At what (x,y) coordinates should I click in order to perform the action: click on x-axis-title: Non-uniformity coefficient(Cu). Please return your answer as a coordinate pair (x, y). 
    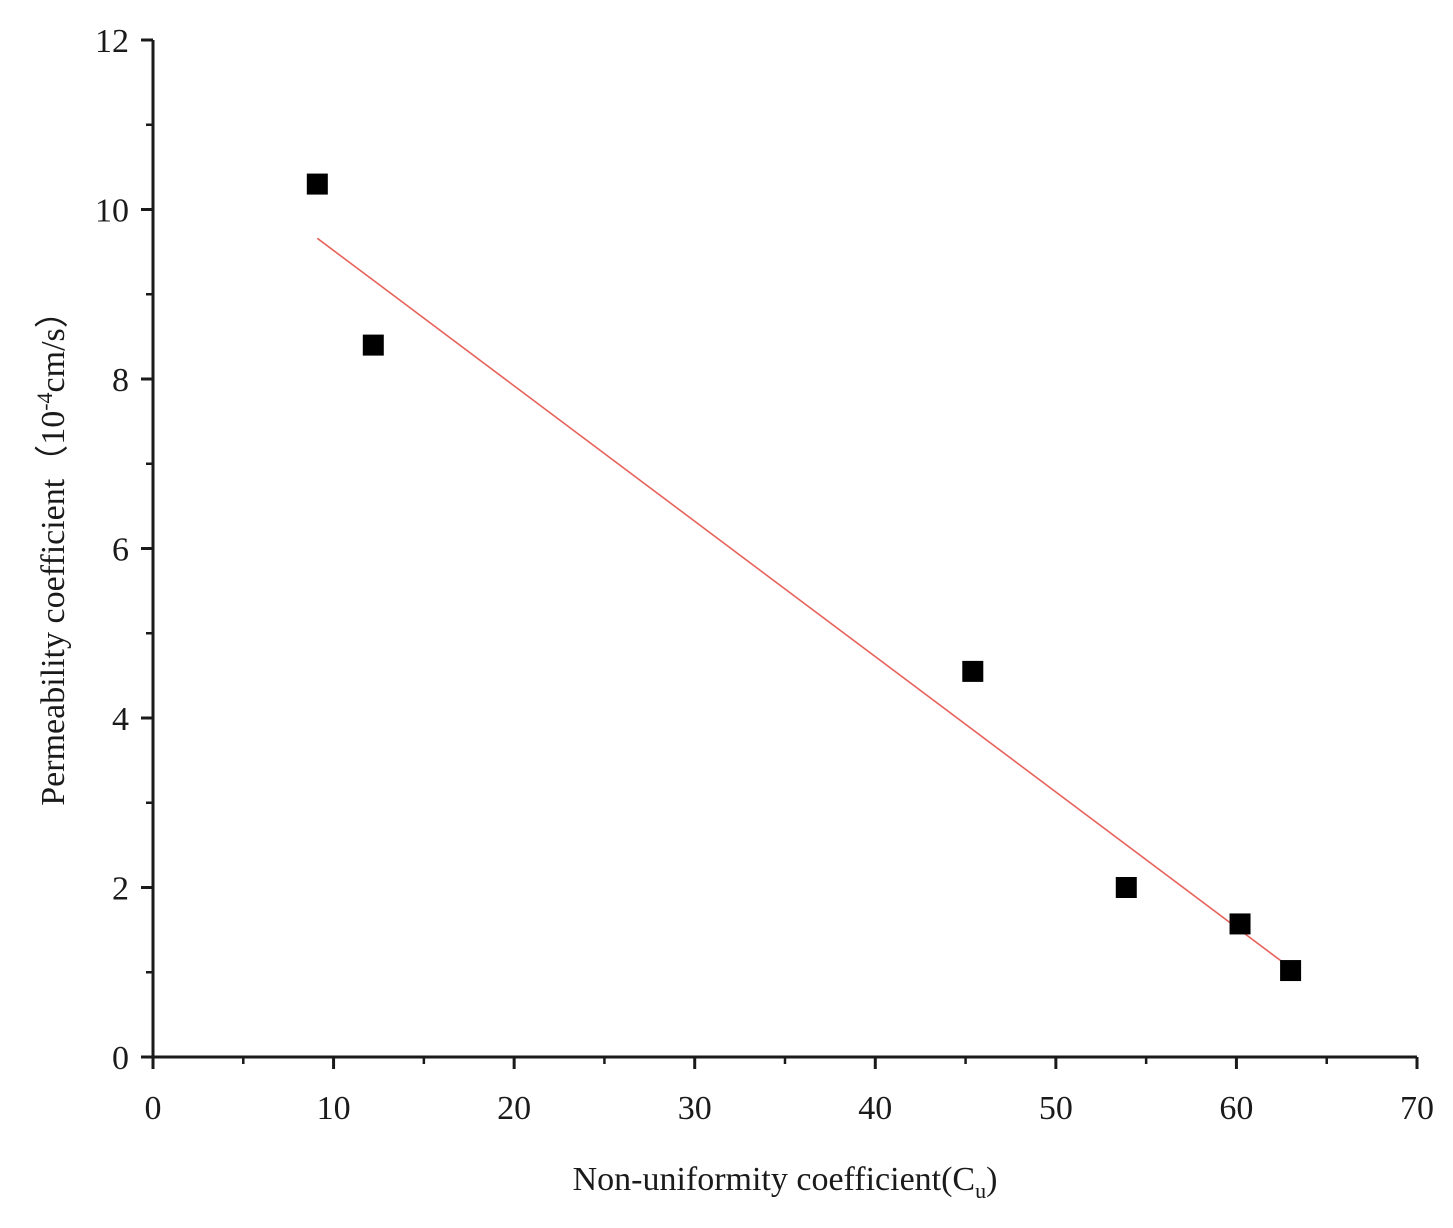
    Looking at the image, I should click on (785, 1182).